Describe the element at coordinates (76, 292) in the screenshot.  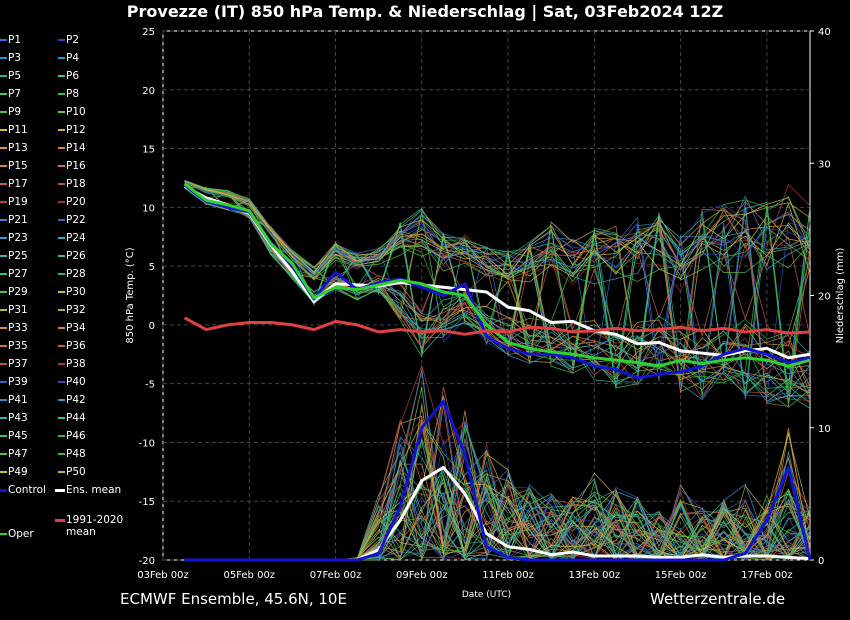
I see `legend-label: P30` at that location.